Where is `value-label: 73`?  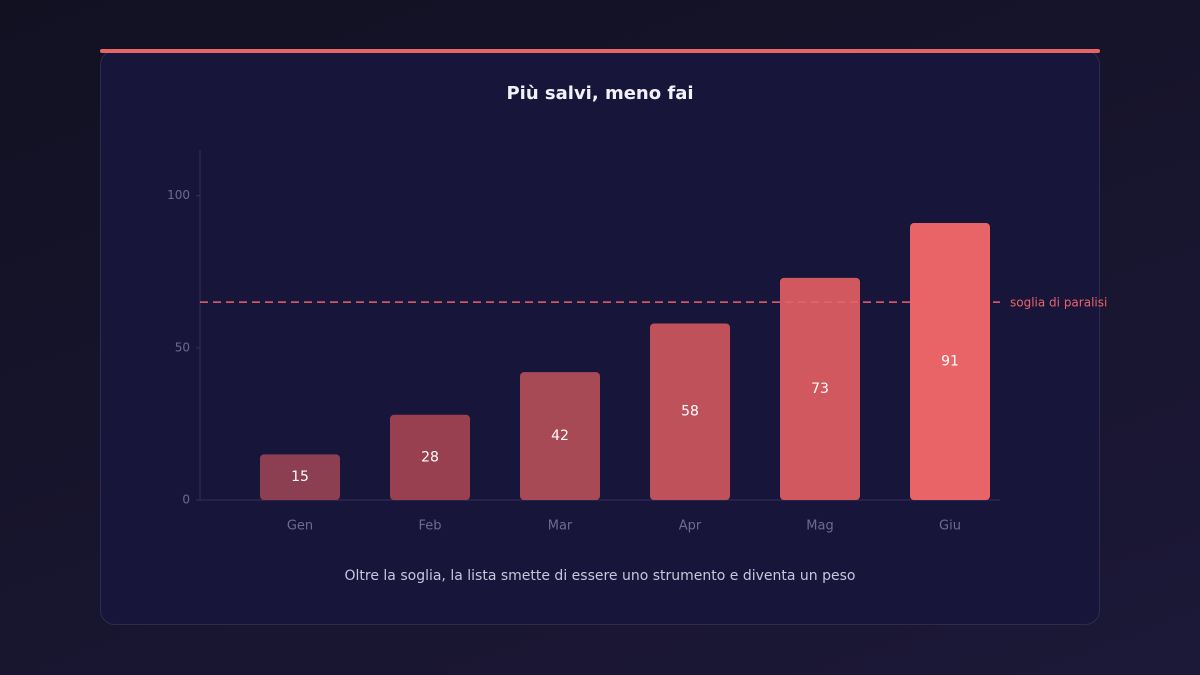
value-label: 73 is located at coordinates (820, 389).